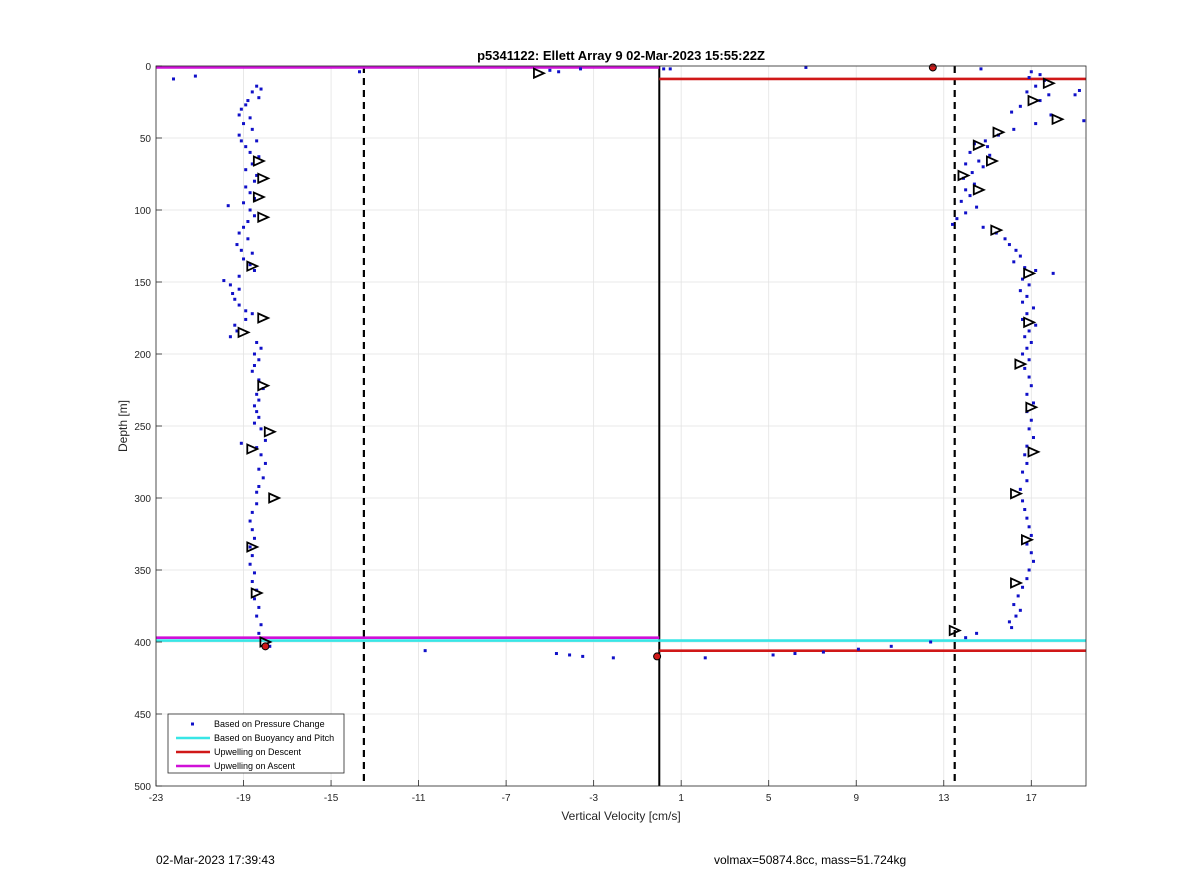 This screenshot has width=1200, height=885. I want to click on legend-label: Based on Pressure Change, so click(269, 724).